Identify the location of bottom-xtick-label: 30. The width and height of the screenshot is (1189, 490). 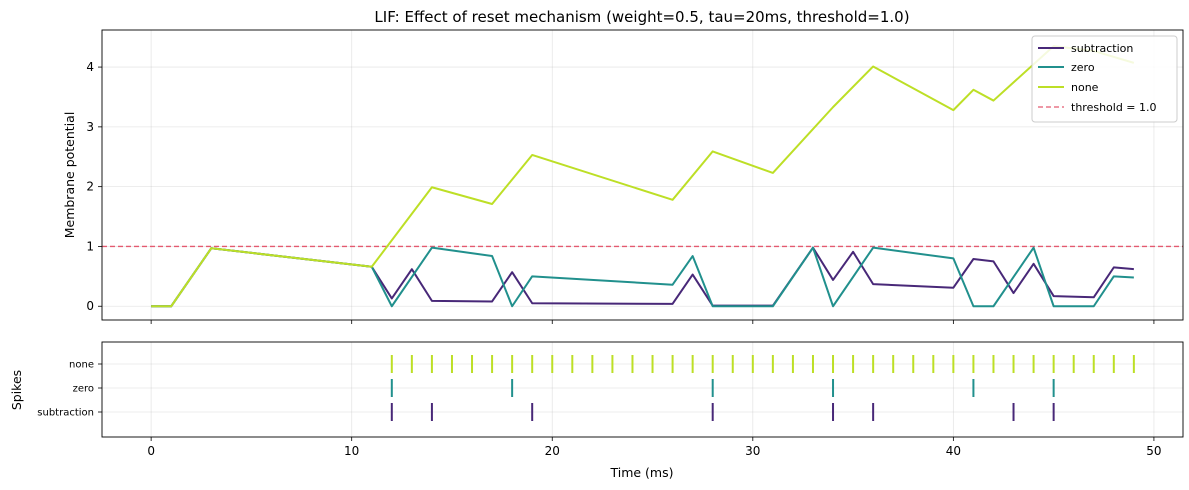
(752, 451).